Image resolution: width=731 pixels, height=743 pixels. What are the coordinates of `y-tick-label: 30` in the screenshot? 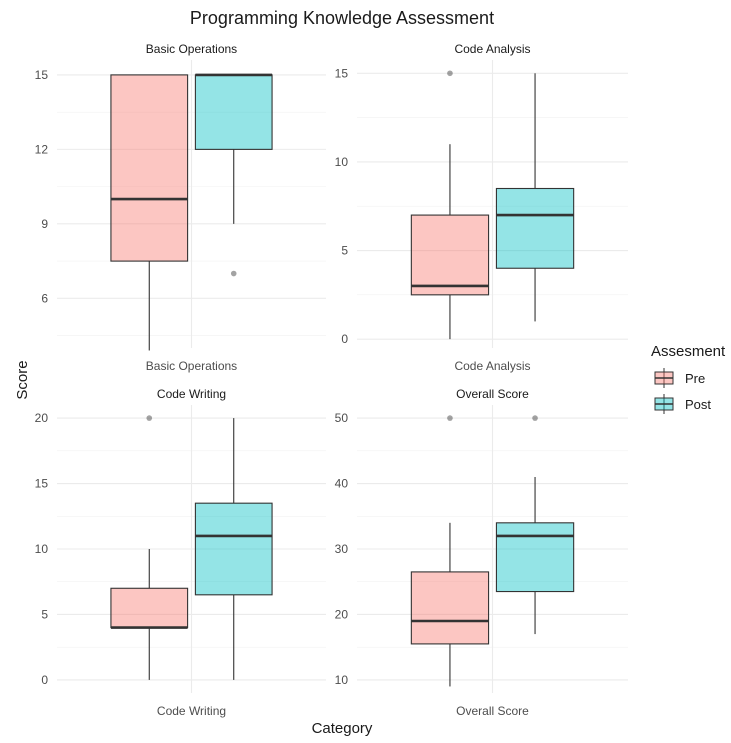 It's located at (342, 549).